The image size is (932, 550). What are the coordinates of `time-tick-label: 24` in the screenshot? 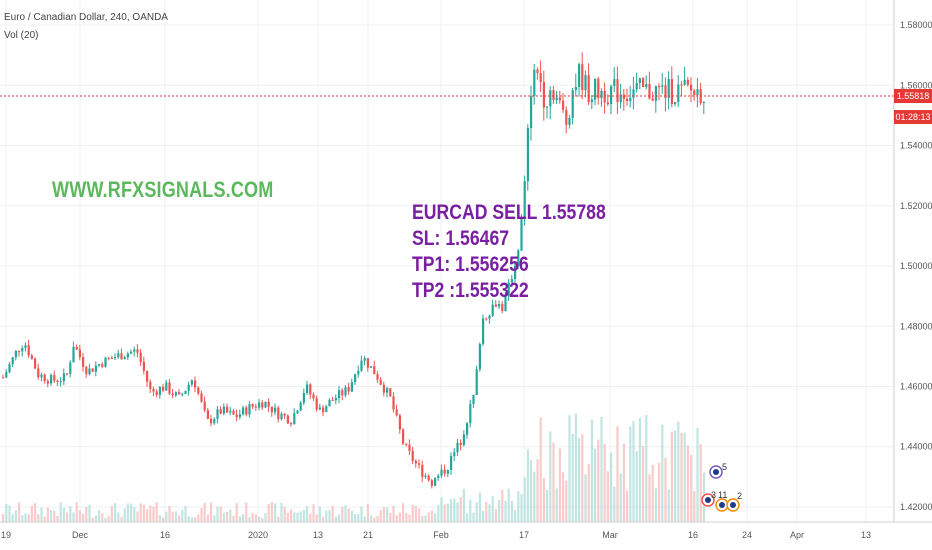 It's located at (747, 535).